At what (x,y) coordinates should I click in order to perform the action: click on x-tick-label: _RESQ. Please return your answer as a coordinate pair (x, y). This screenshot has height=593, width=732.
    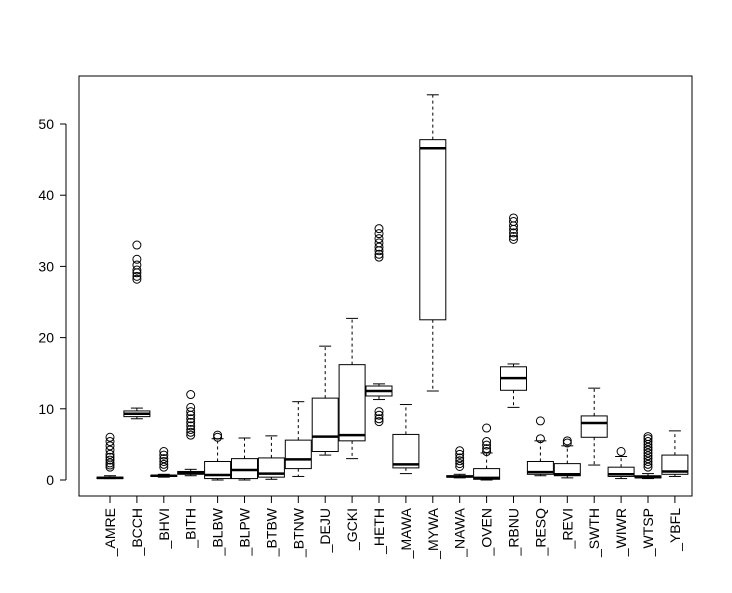
    Looking at the image, I should click on (540, 532).